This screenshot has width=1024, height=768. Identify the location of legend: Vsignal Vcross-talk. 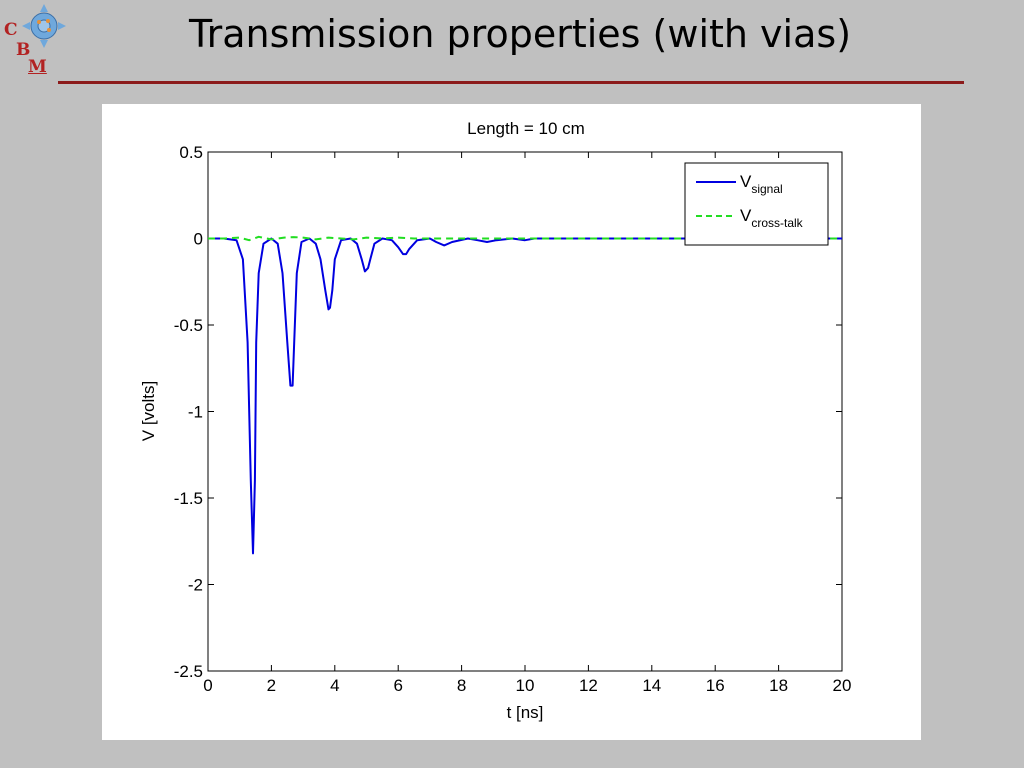
(756, 204).